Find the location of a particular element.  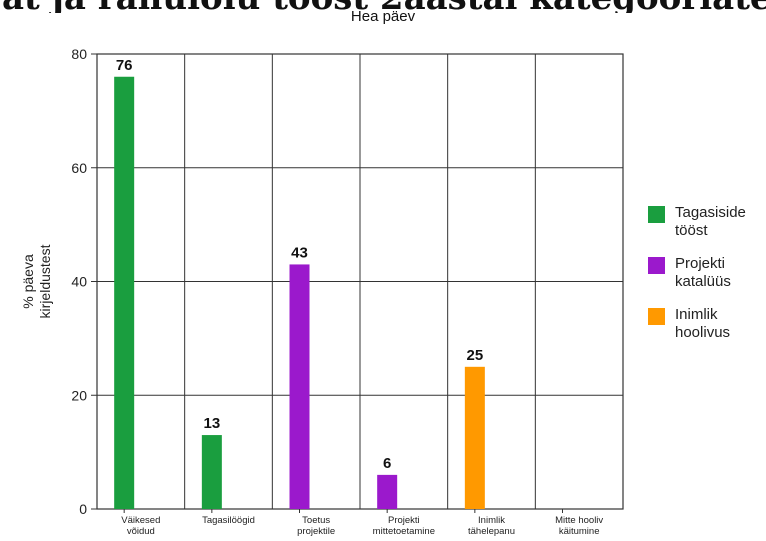

legend-item-feedback: Tagasiside tööst is located at coordinates (707, 222).